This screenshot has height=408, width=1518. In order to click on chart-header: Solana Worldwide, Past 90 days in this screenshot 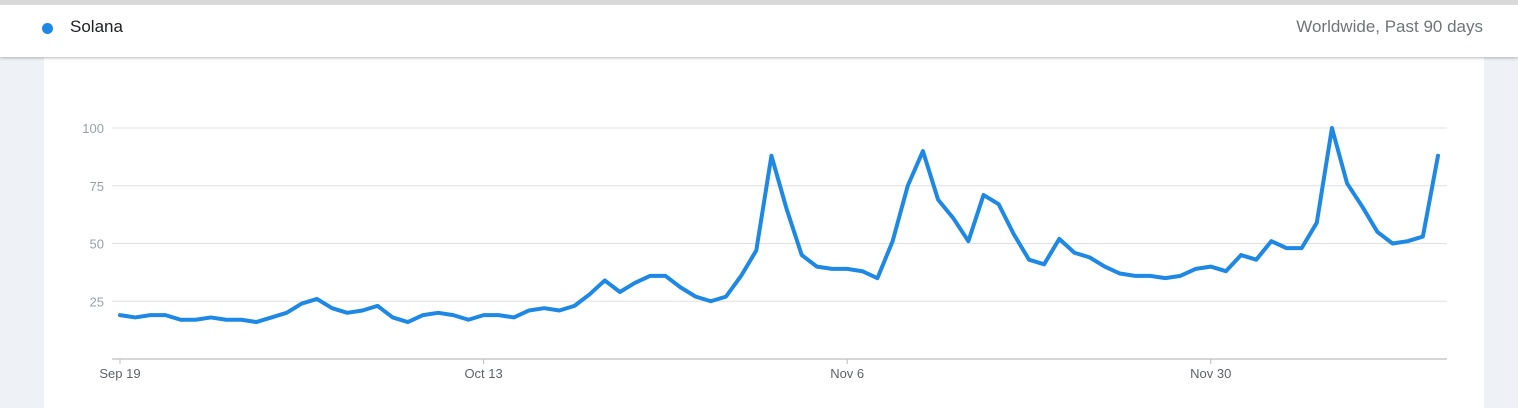, I will do `click(759, 28)`.